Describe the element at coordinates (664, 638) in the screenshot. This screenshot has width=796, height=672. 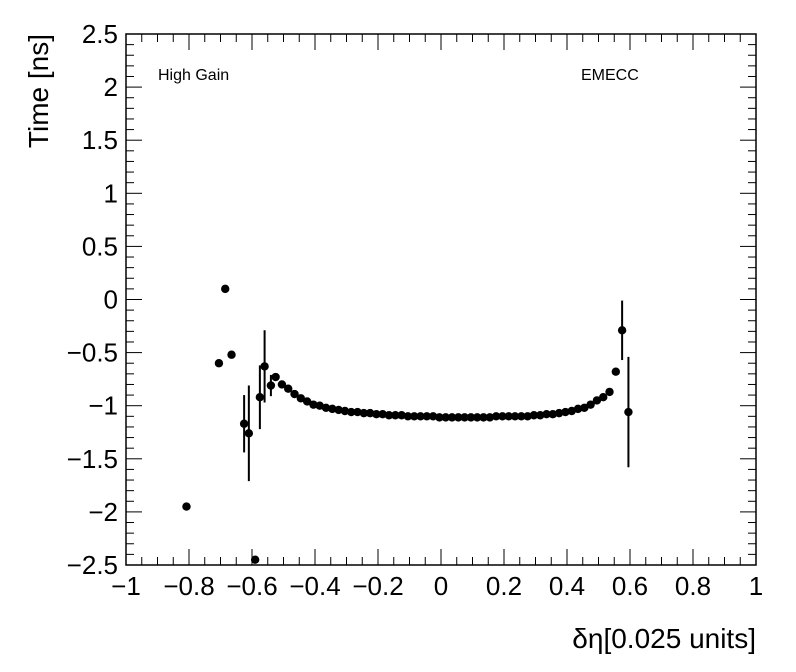
I see `x-axis-title: δη[0.025 units]` at that location.